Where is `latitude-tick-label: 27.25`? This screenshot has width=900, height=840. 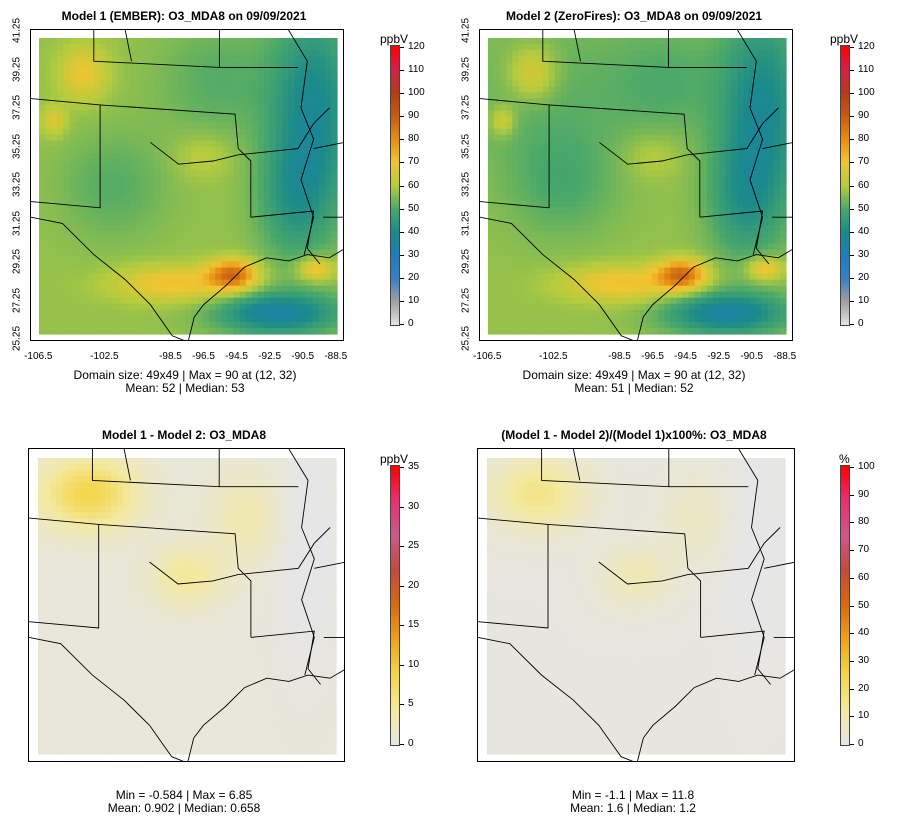
latitude-tick-label: 27.25 is located at coordinates (17, 300).